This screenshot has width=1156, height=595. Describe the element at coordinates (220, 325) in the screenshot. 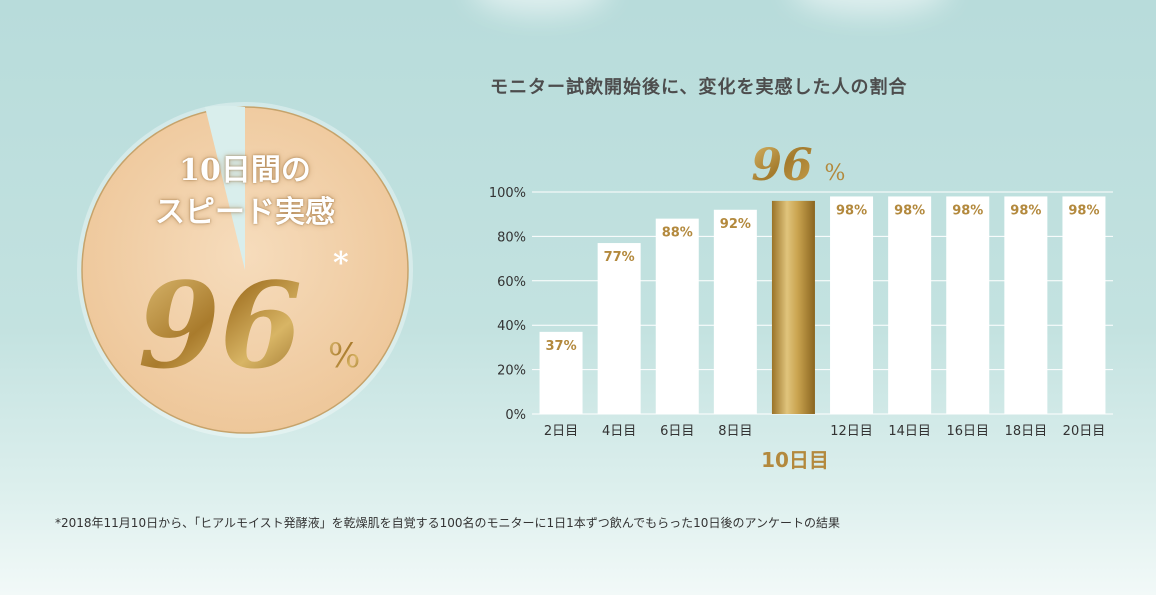

I see `badge-value: 96` at that location.